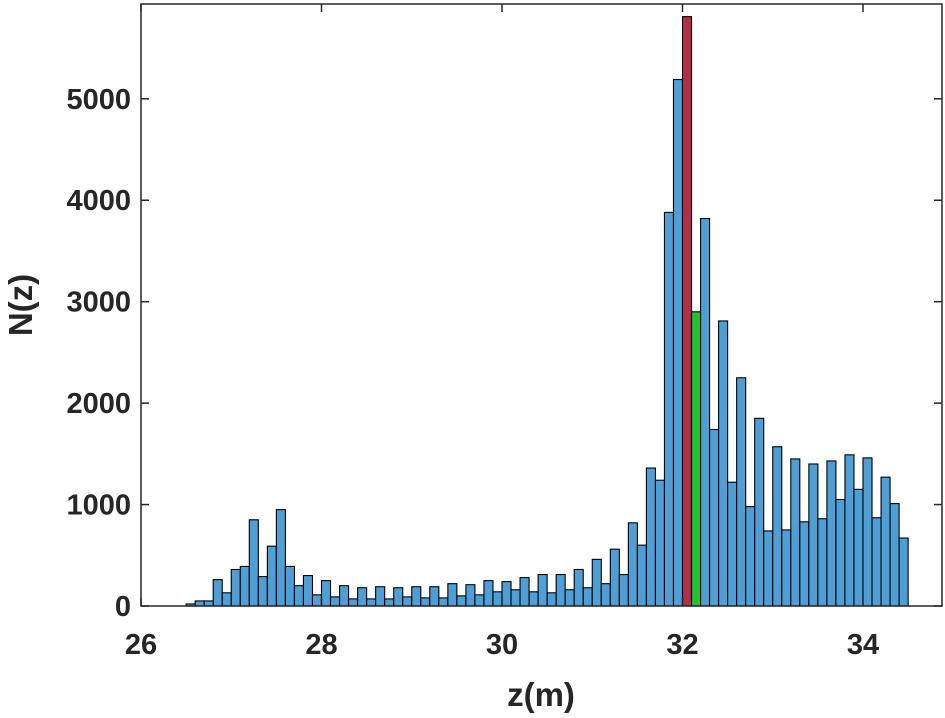  I want to click on x-tick-label: 30, so click(502, 645).